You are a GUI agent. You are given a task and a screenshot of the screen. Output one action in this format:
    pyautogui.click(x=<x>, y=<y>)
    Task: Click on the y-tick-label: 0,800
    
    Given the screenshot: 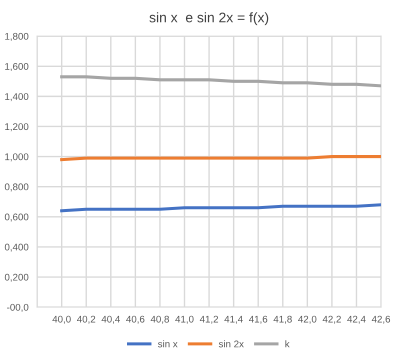 What is the action you would take?
    pyautogui.click(x=16, y=187)
    